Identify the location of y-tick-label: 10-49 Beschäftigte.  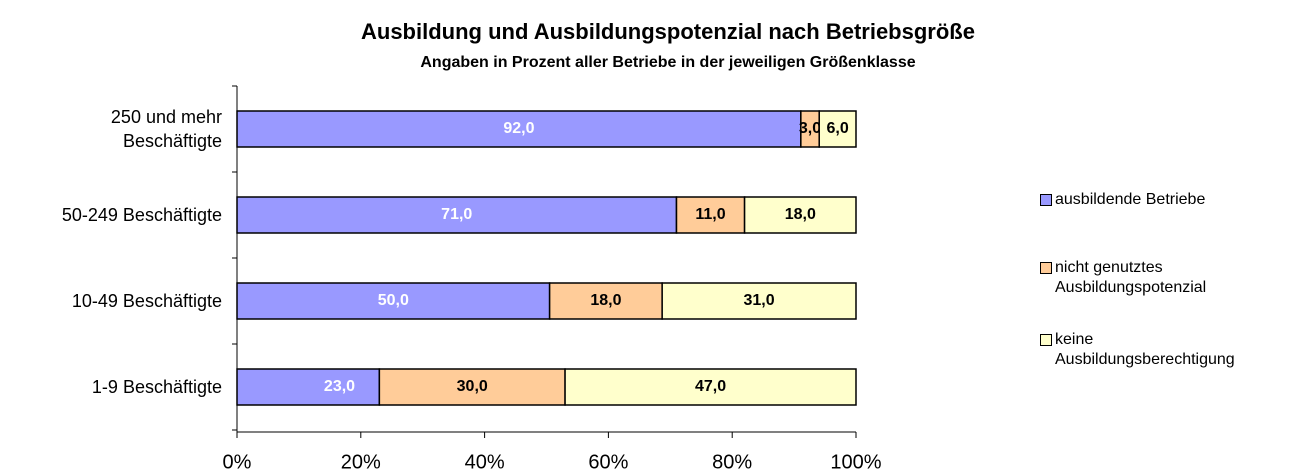
(146, 301).